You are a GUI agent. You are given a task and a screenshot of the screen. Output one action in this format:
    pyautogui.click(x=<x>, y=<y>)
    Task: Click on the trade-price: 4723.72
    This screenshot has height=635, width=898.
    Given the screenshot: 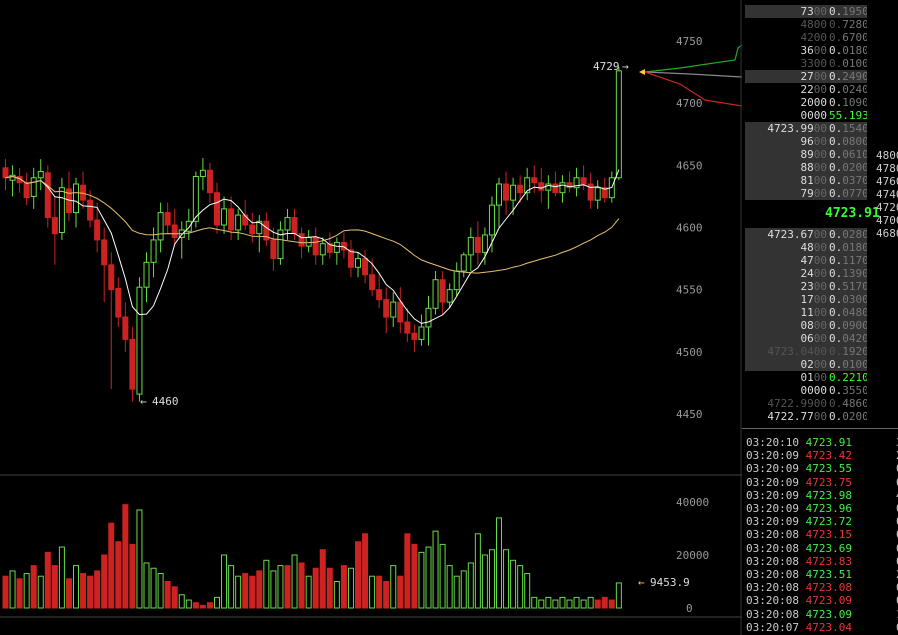 What is the action you would take?
    pyautogui.click(x=828, y=522)
    